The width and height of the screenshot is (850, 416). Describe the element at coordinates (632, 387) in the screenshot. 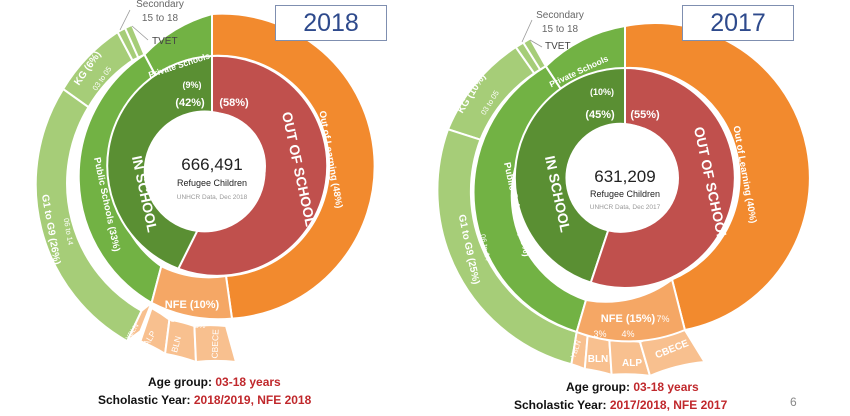

I see `age-group-line-2017: Age group: 03-18 years` at that location.